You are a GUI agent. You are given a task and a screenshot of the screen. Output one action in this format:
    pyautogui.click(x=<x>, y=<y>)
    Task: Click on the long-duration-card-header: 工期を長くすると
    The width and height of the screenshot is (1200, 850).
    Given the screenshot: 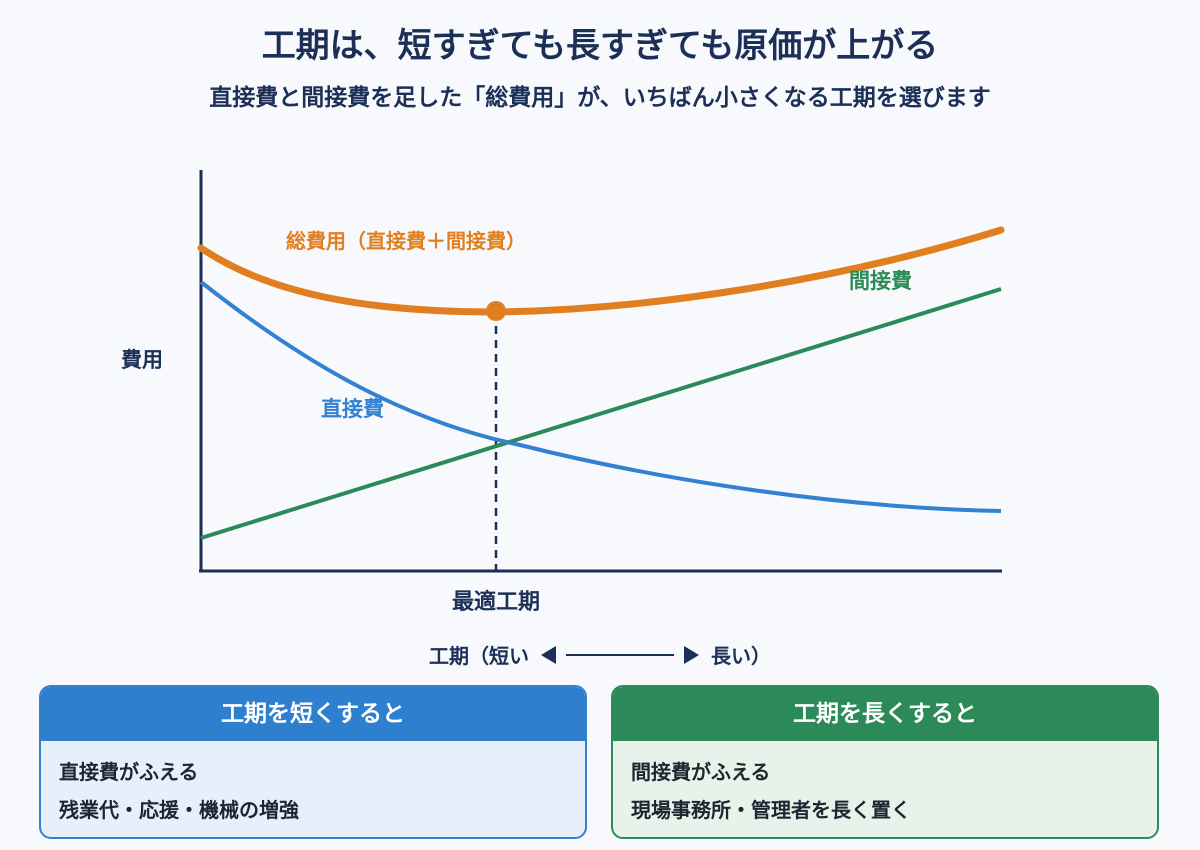 What is the action you would take?
    pyautogui.click(x=885, y=714)
    